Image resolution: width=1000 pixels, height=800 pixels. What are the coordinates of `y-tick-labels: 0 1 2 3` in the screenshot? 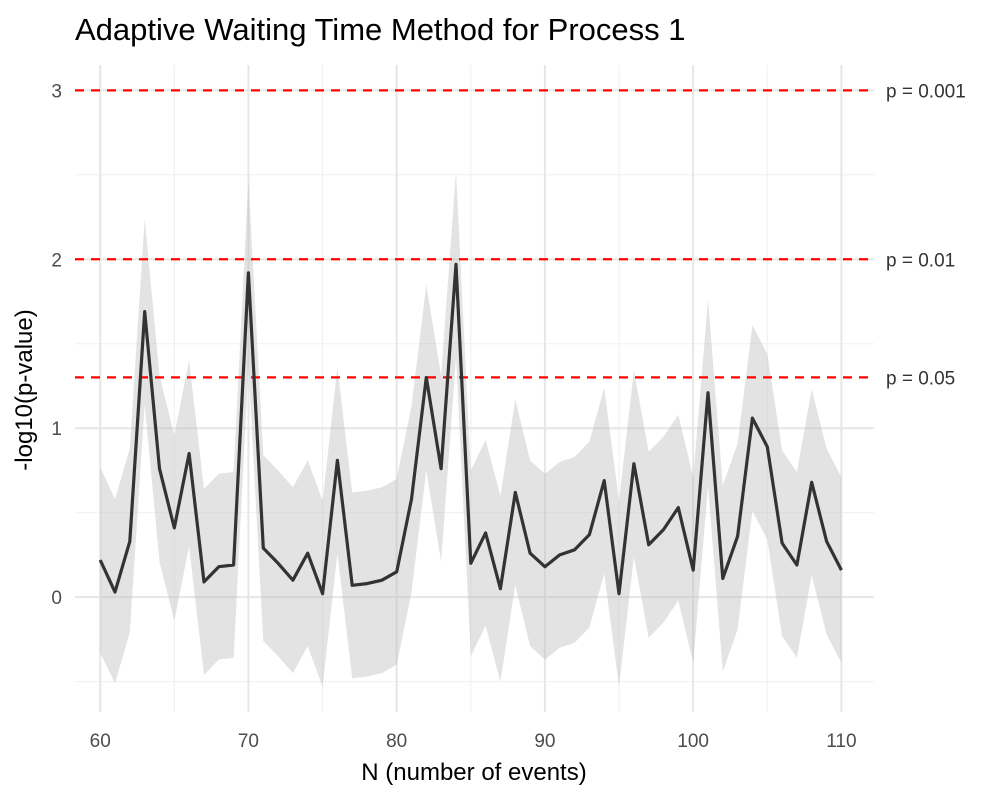 It's located at (56, 345).